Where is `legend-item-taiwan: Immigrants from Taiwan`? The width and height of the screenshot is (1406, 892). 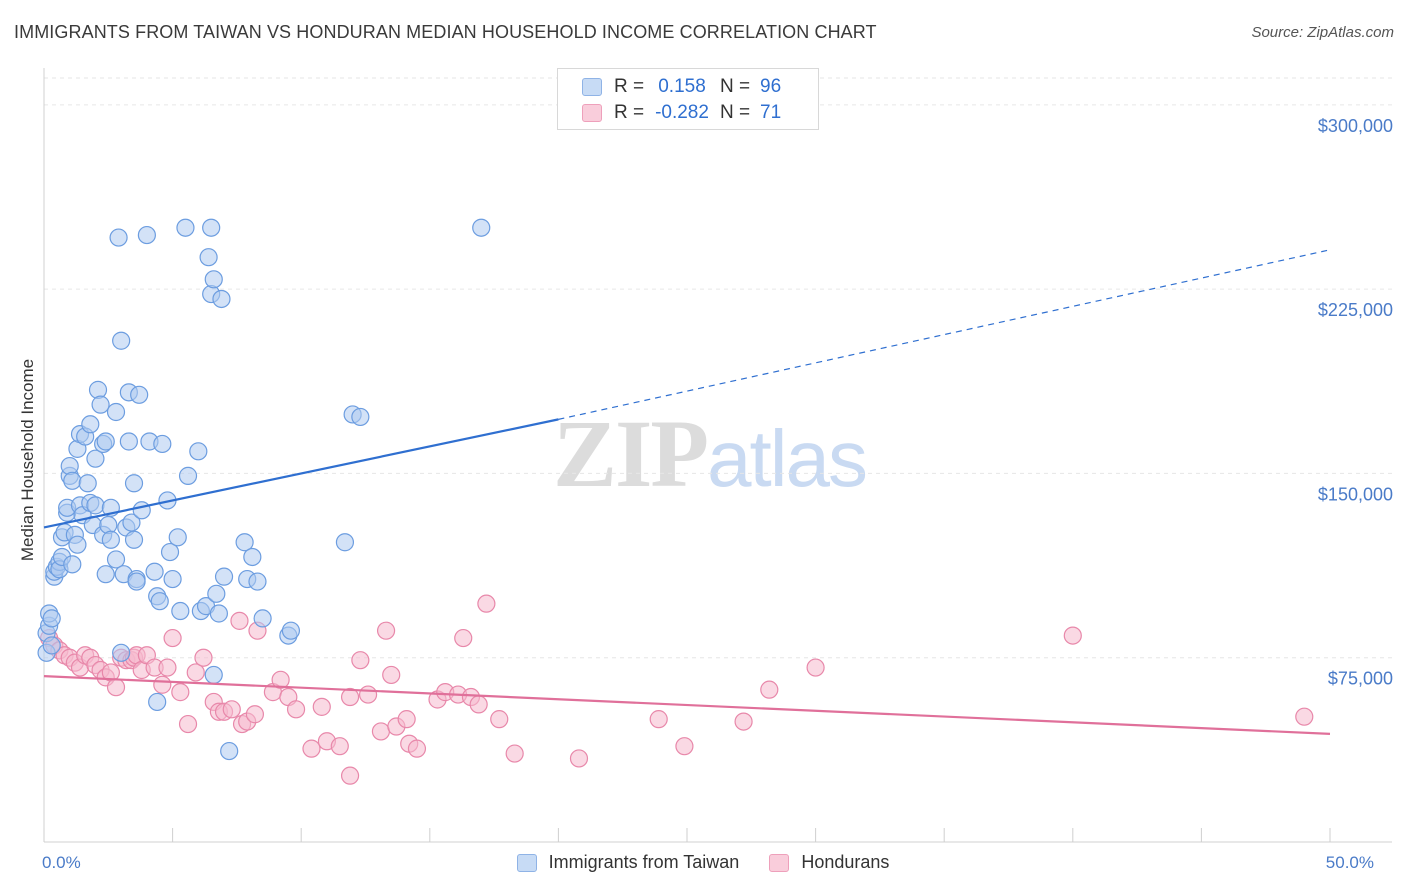 legend-item-taiwan: Immigrants from Taiwan is located at coordinates (628, 862).